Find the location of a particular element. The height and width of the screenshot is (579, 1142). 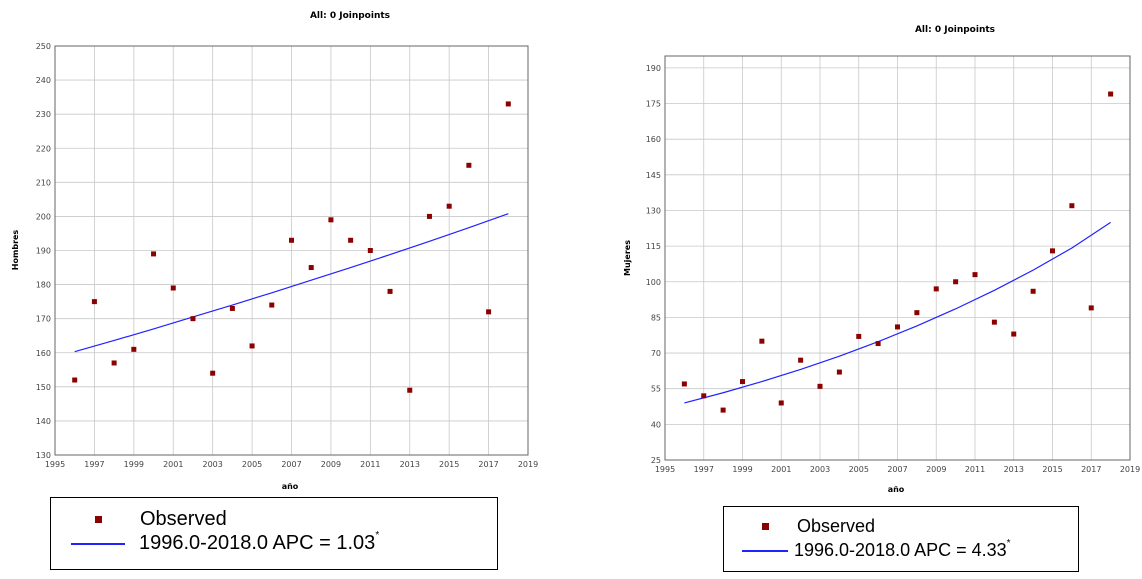

x-tick-label: 2005 is located at coordinates (252, 464).